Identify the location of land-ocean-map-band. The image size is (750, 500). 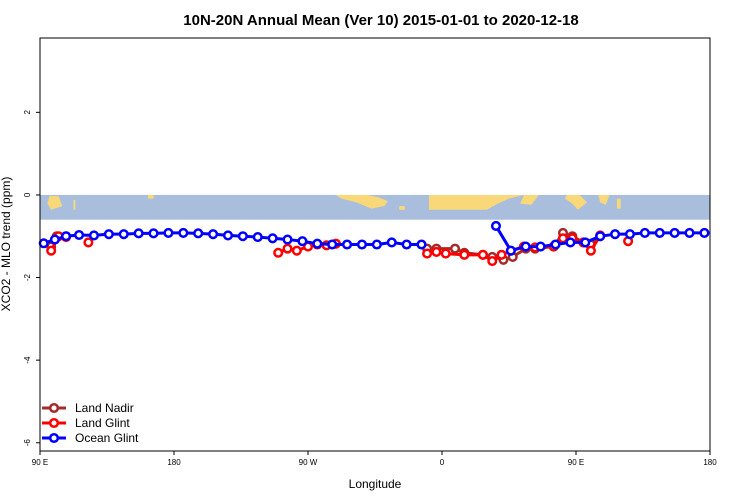
(375, 207).